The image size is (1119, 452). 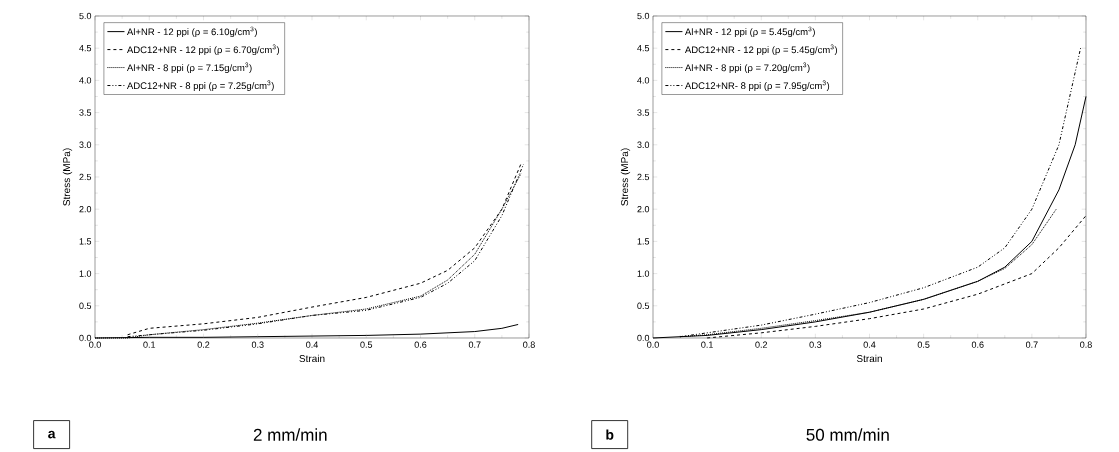 I want to click on legend-label: Al+NR - 12 ppi (ρ = 6.10g/cm$^{3}$), so click(x=191, y=32).